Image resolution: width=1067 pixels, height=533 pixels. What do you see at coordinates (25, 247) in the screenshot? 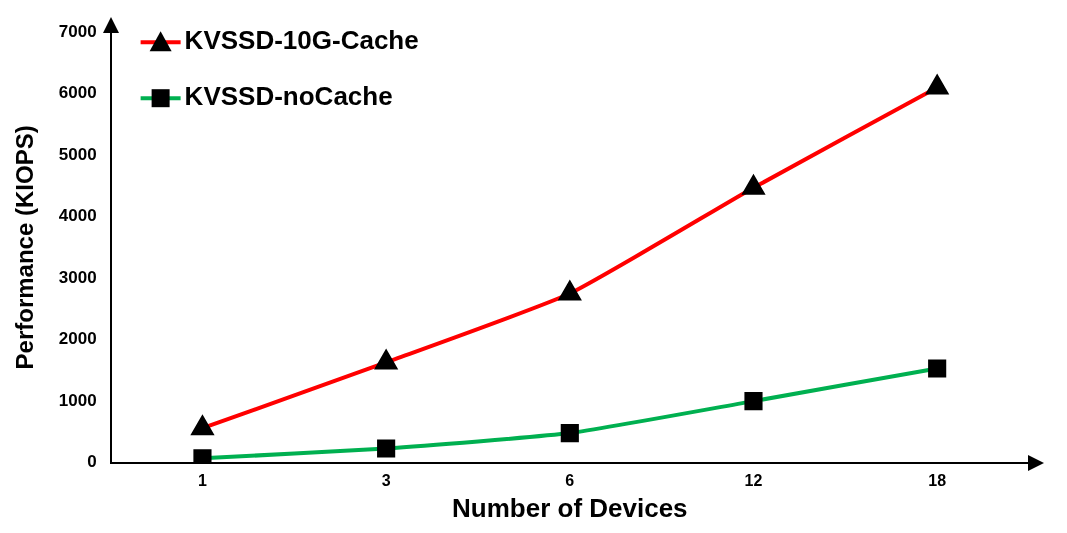
I see `y-axis-title: Performance (KIOPS)` at bounding box center [25, 247].